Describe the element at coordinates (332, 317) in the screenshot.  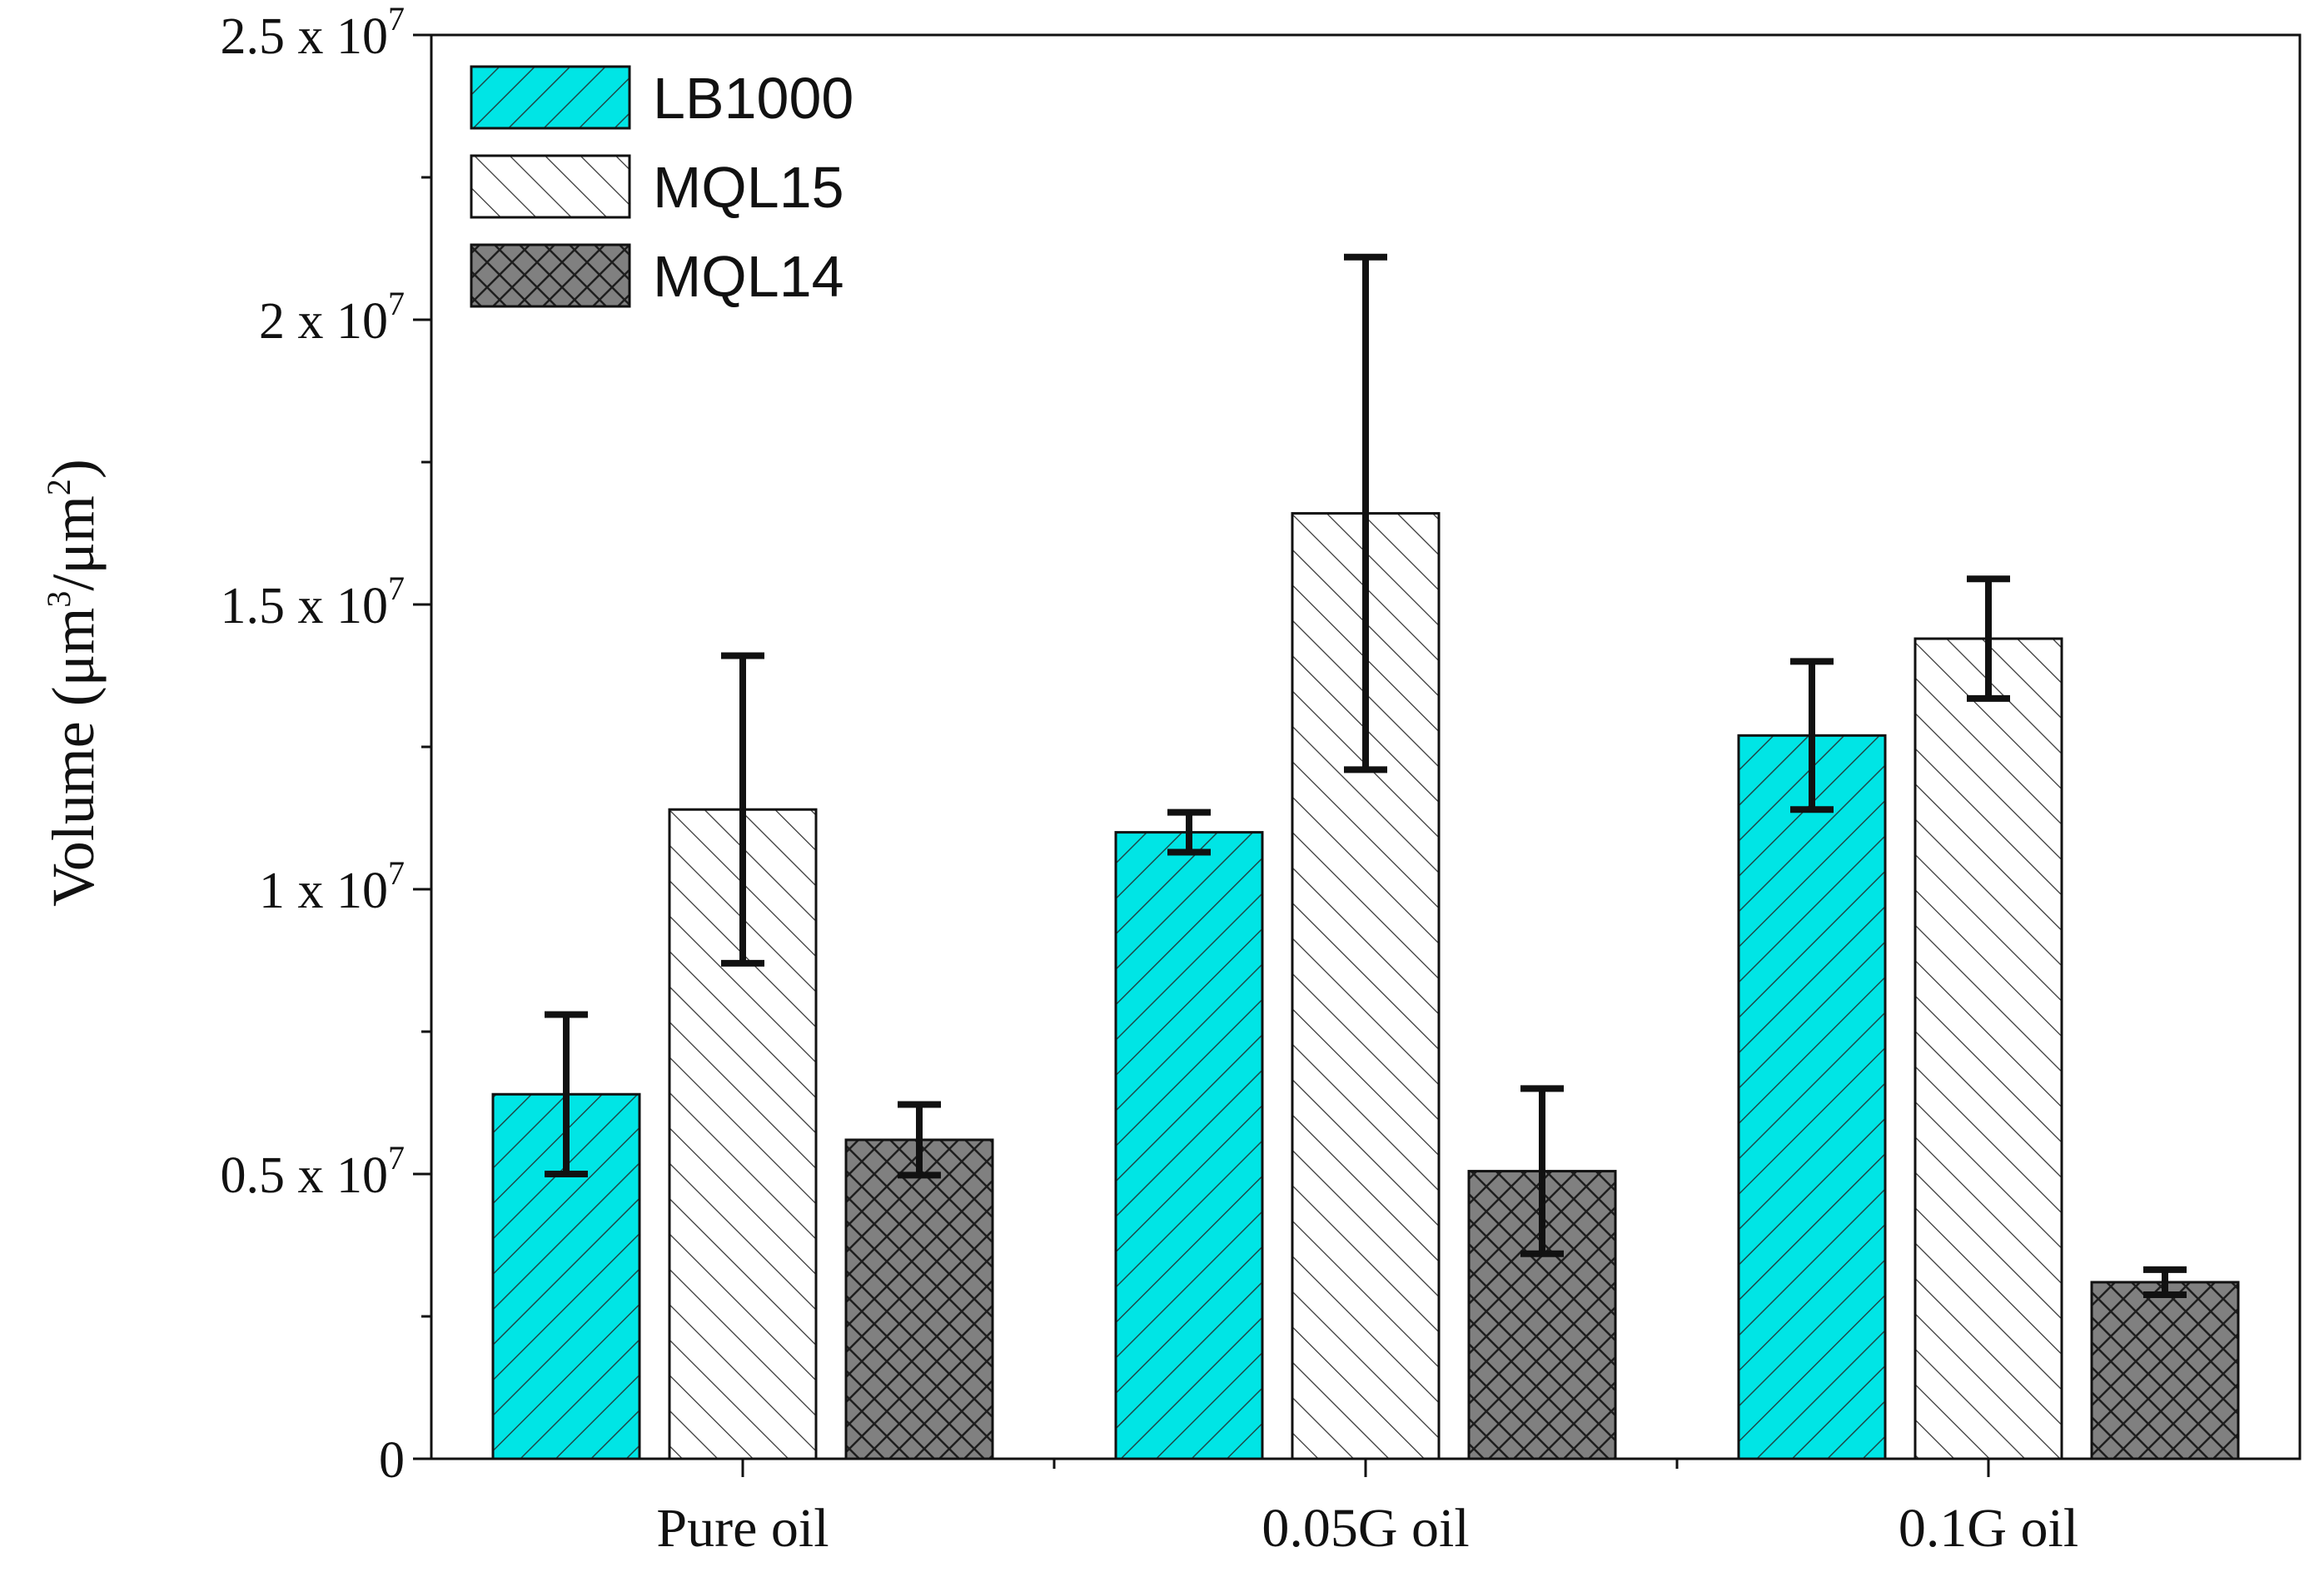
I see `y-tick-label: 2 x 10⁷` at that location.